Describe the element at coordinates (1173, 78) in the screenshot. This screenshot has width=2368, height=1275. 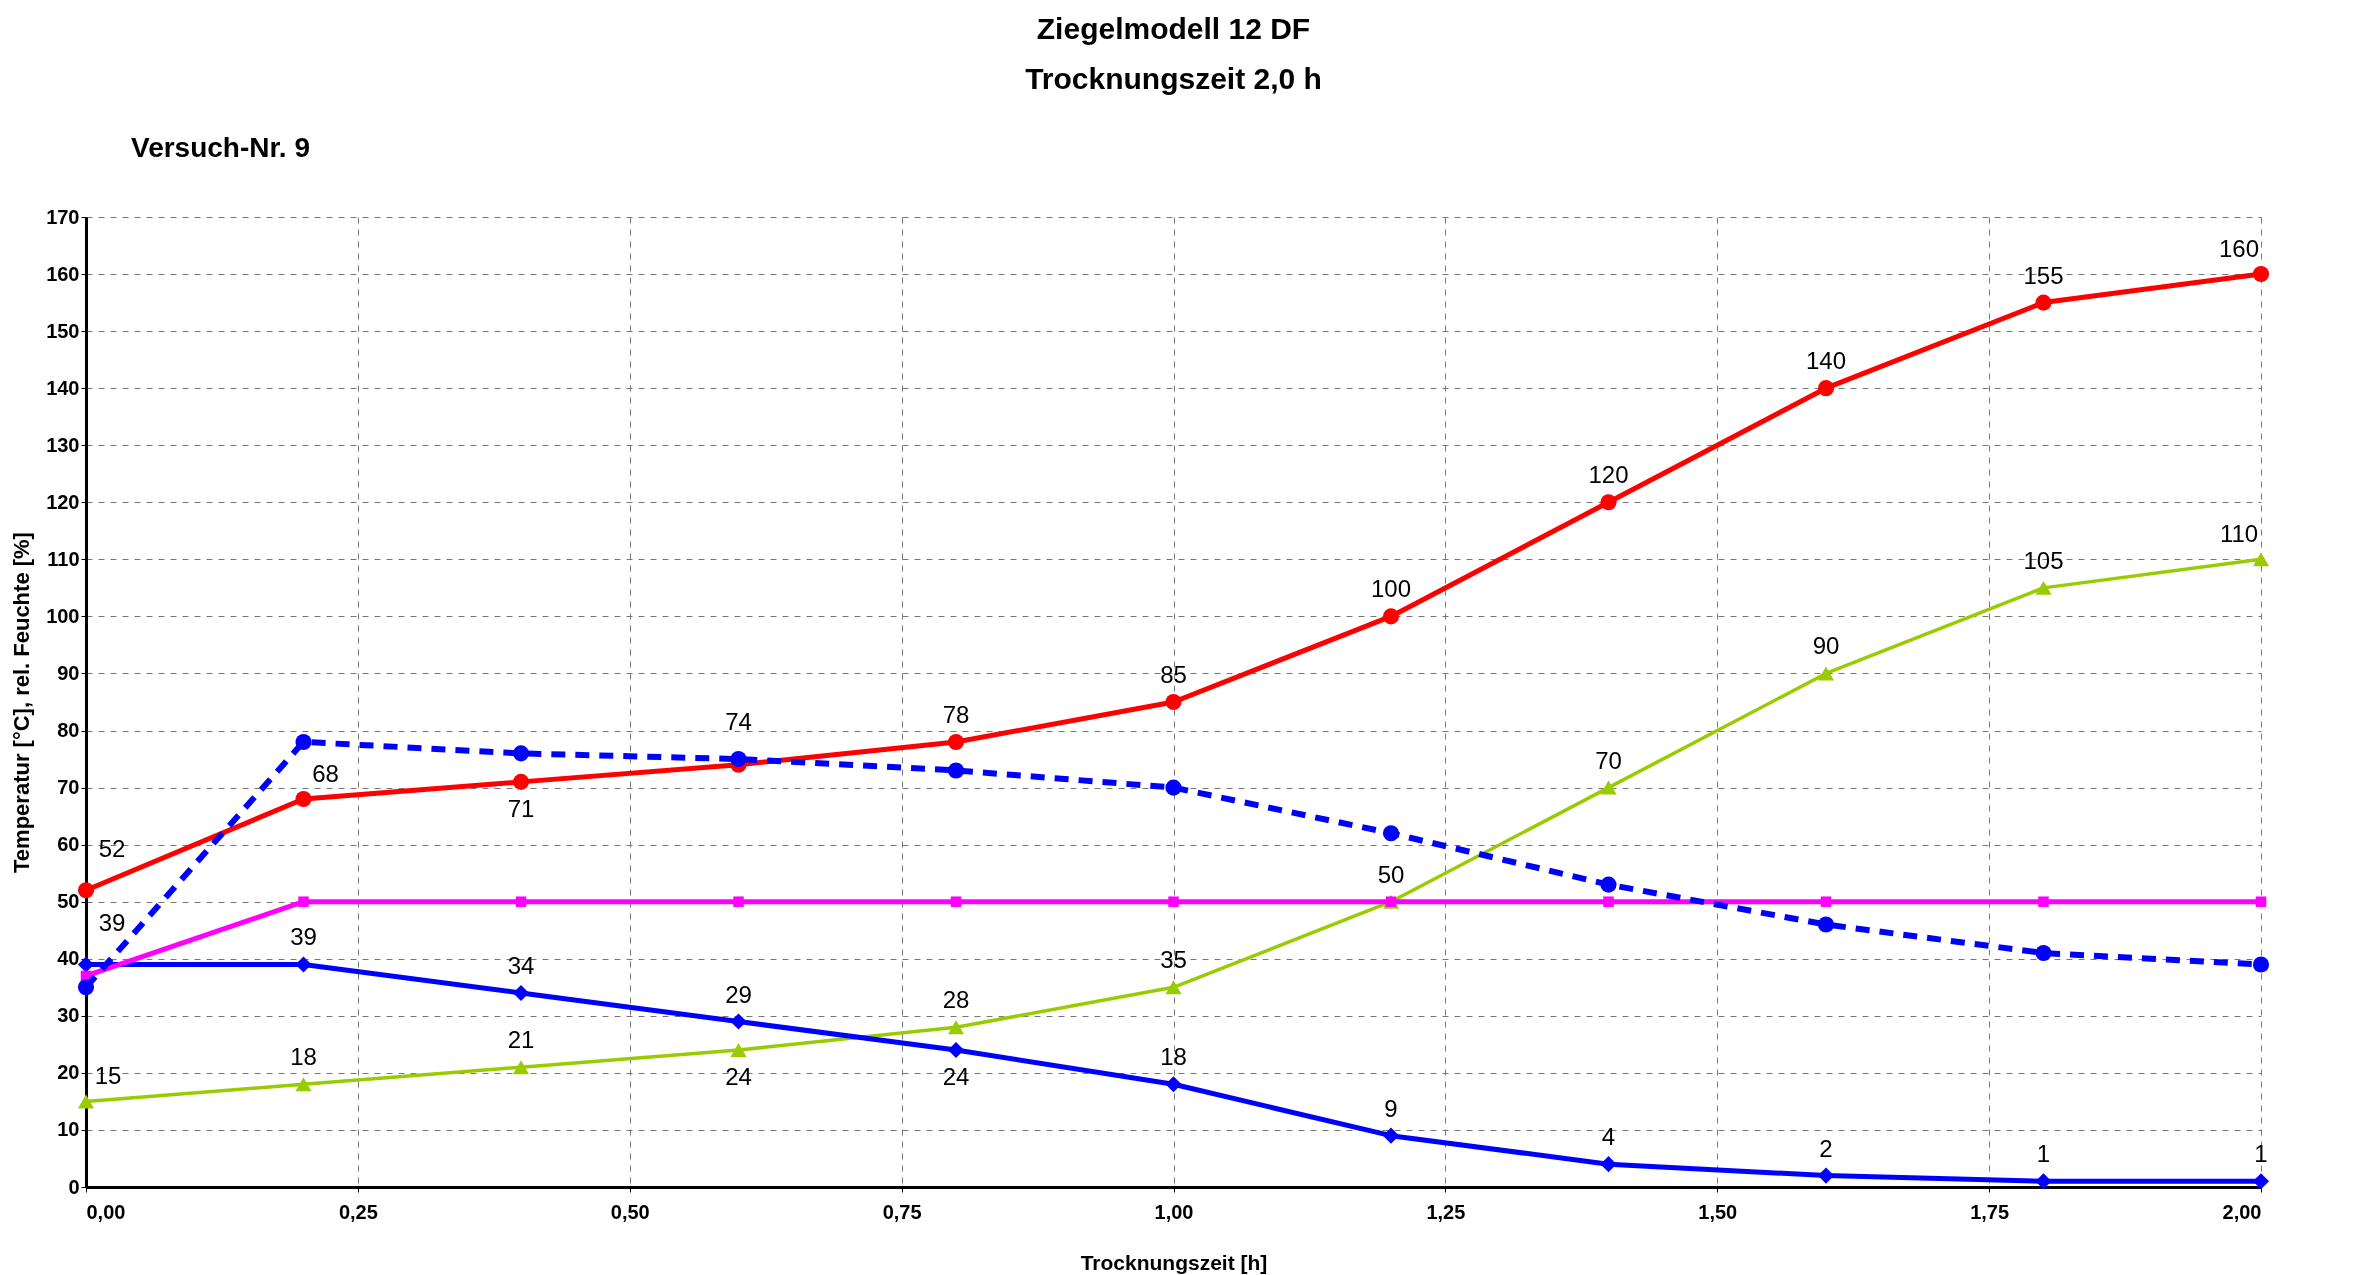
I see `chart-subtitle: Trocknungszeit 2,0 h` at that location.